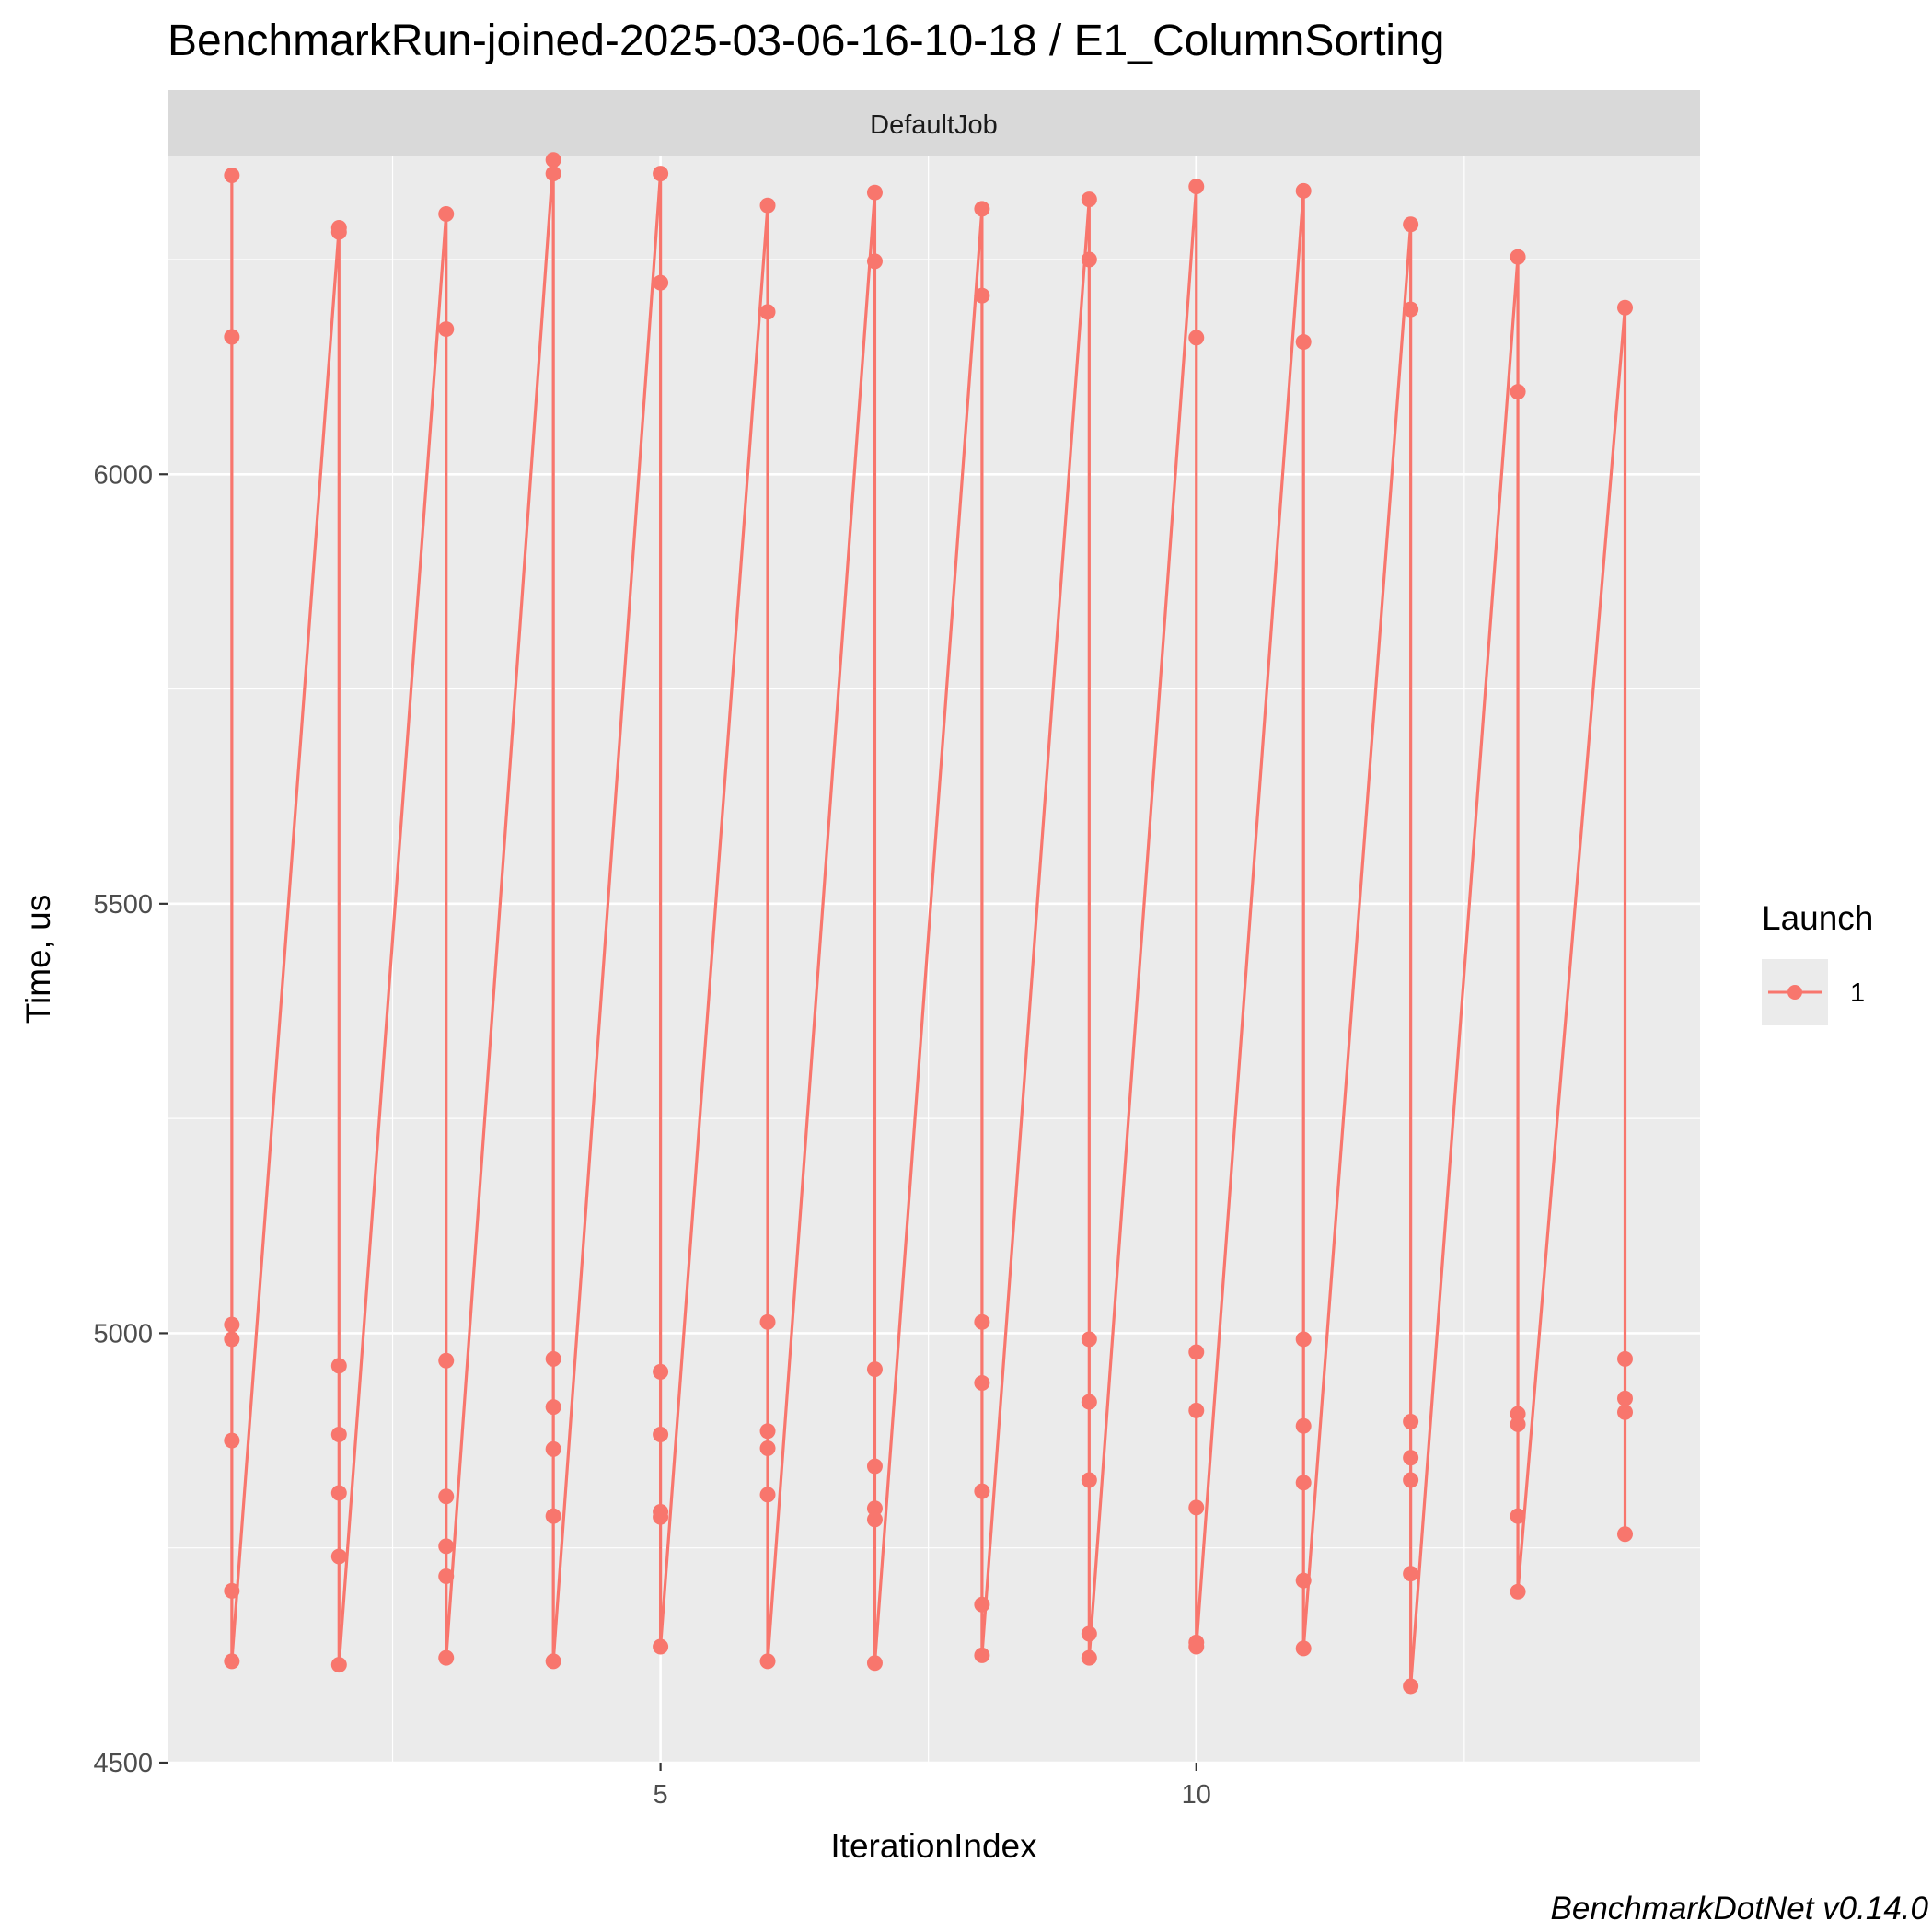 This screenshot has height=1932, width=1932. I want to click on y-axis-title: Time, us, so click(38, 959).